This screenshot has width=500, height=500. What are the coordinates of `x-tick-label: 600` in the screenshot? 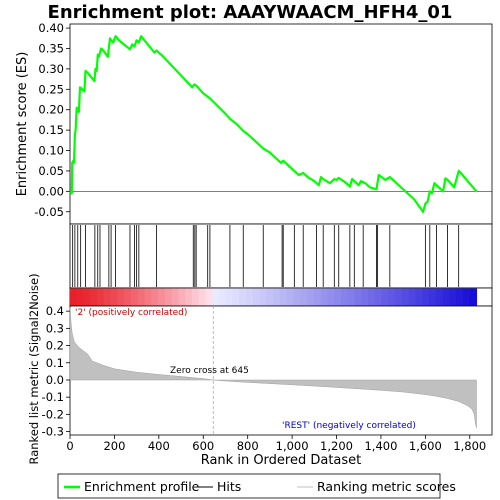 It's located at (203, 446).